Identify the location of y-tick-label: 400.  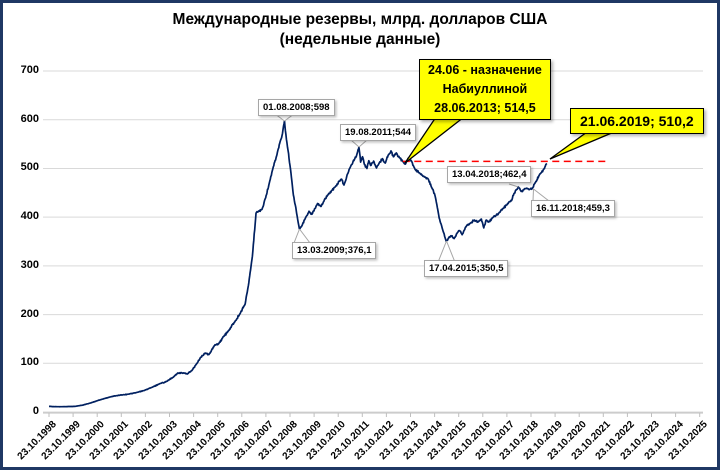
(29, 216).